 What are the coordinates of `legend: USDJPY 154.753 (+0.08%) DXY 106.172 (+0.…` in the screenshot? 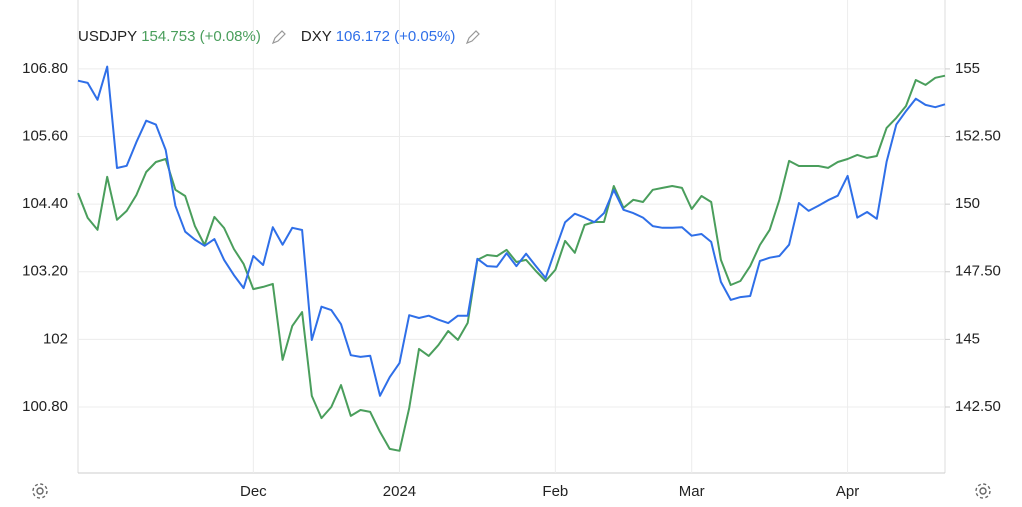 It's located at (284, 36).